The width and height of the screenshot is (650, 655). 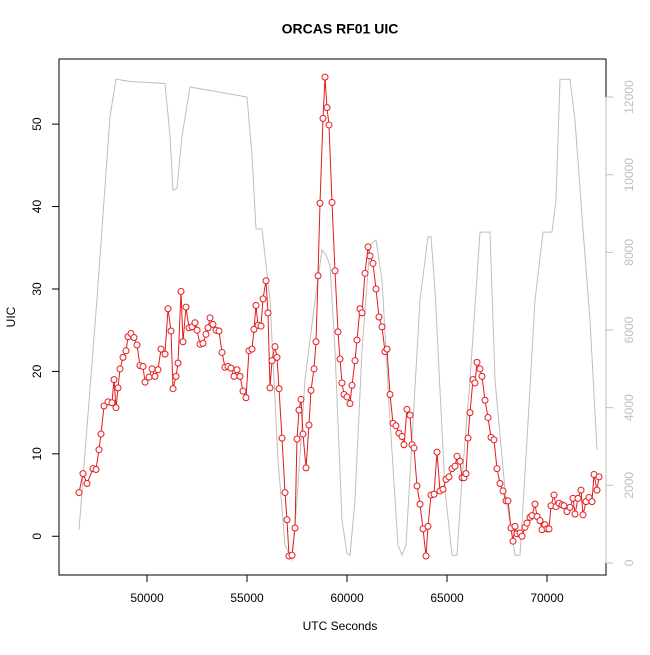 What do you see at coordinates (629, 252) in the screenshot?
I see `y2-tick-label: 8000` at bounding box center [629, 252].